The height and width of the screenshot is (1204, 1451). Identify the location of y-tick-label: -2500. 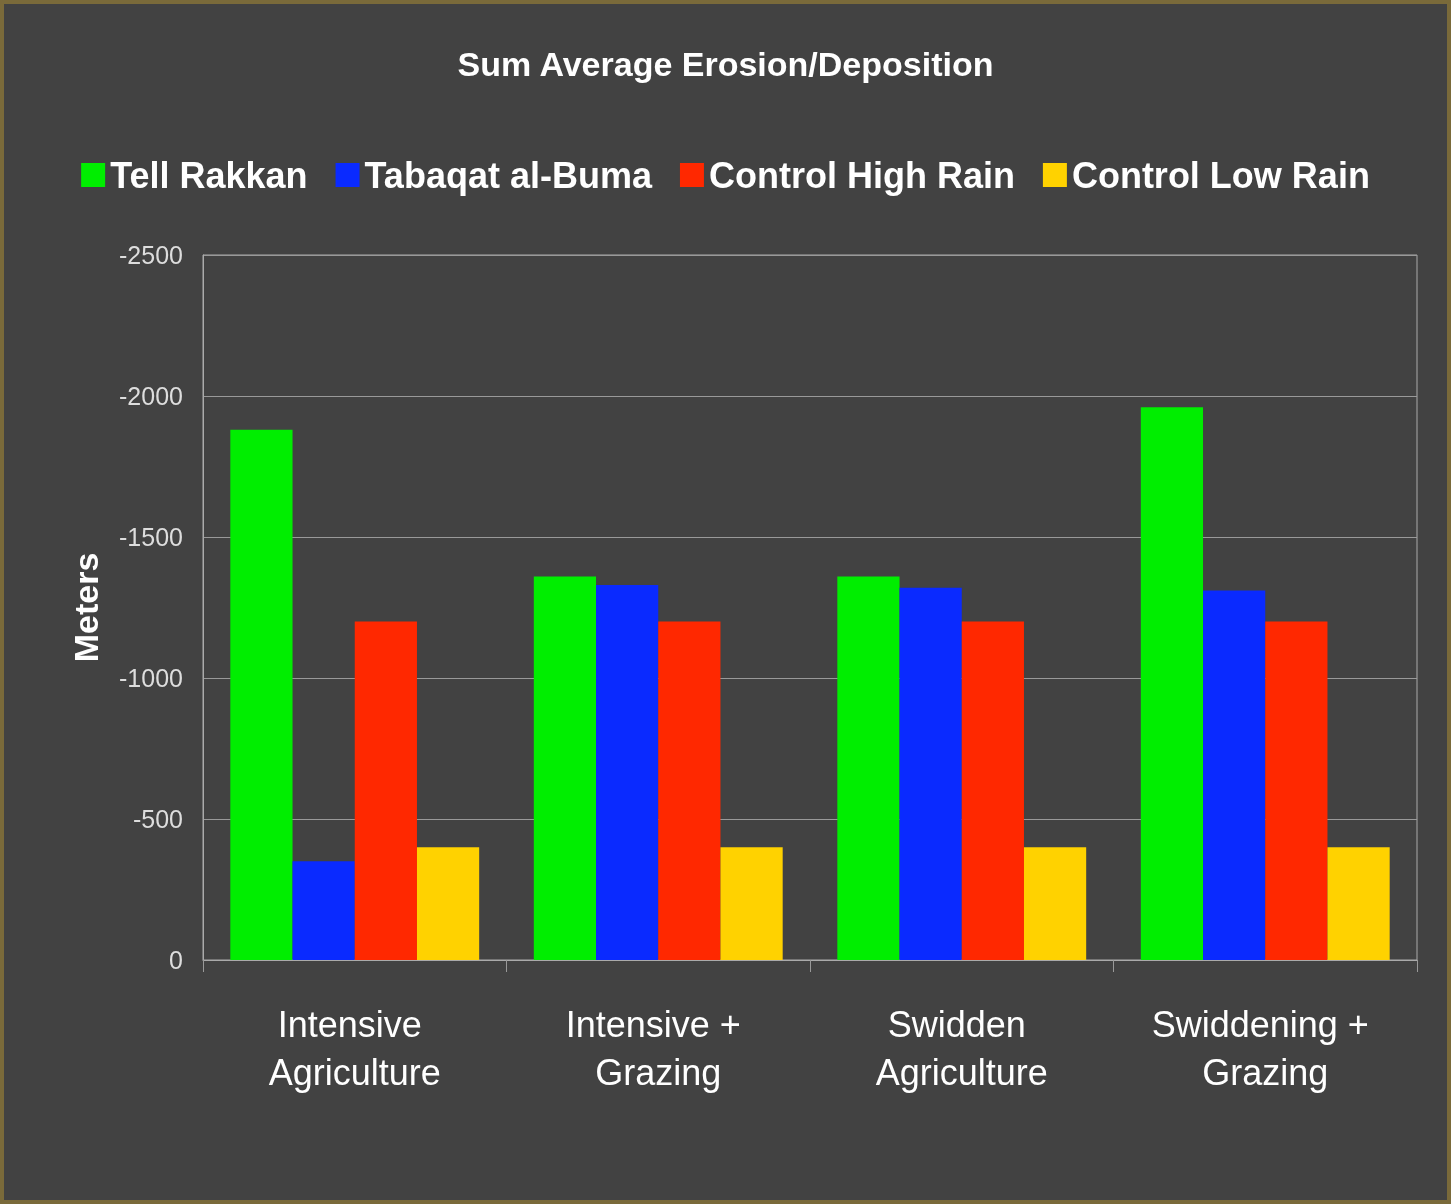
(151, 255).